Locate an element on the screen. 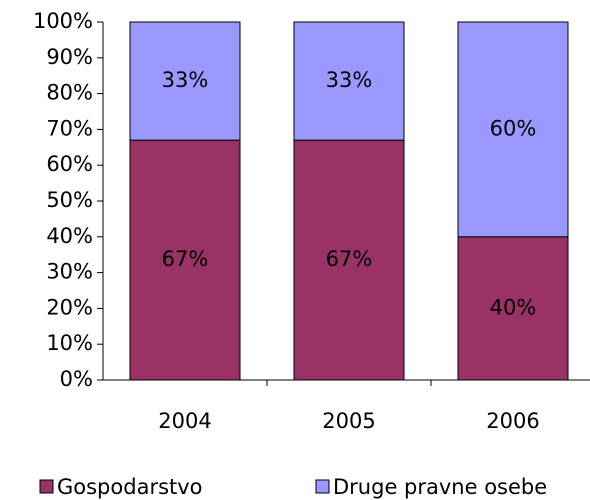 Image resolution: width=590 pixels, height=500 pixels. y-tick-label: 20% is located at coordinates (69, 307).